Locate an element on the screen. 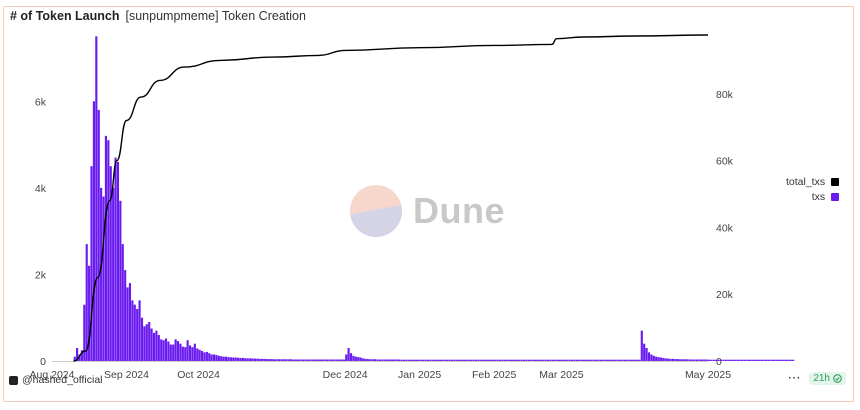  x-tick-label: Feb 2025 is located at coordinates (494, 375).